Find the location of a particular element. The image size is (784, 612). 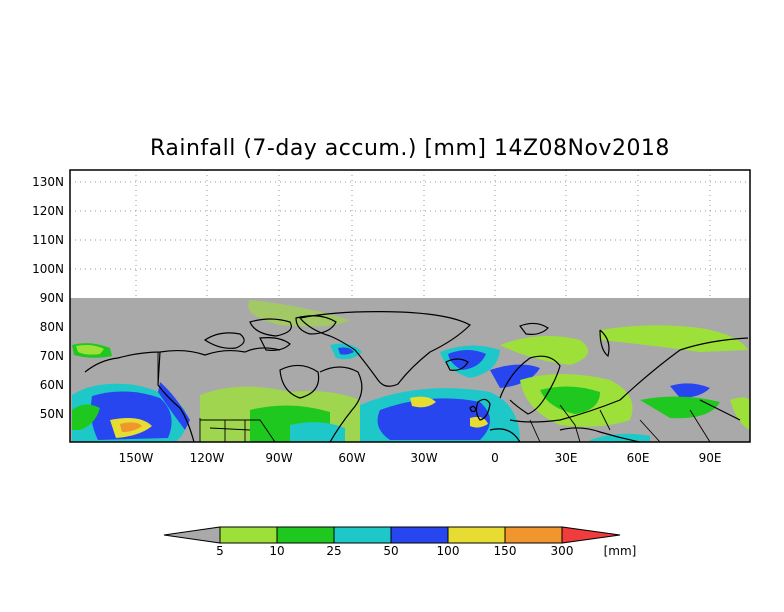

lon-label: 60W is located at coordinates (351, 458).